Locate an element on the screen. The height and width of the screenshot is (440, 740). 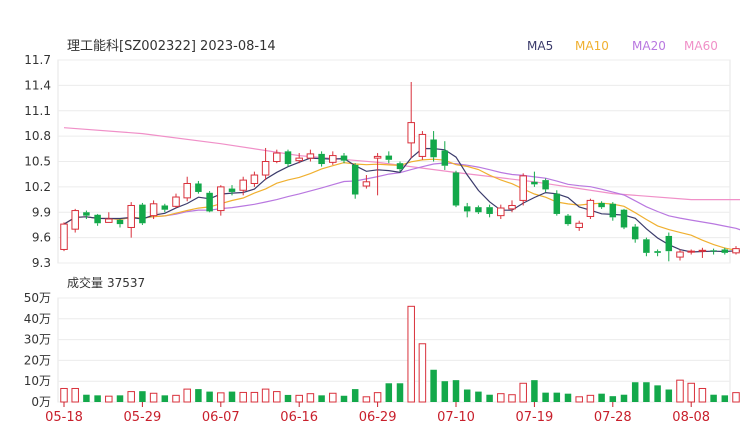
price-tick-label: 10.5 is located at coordinates (37, 162).